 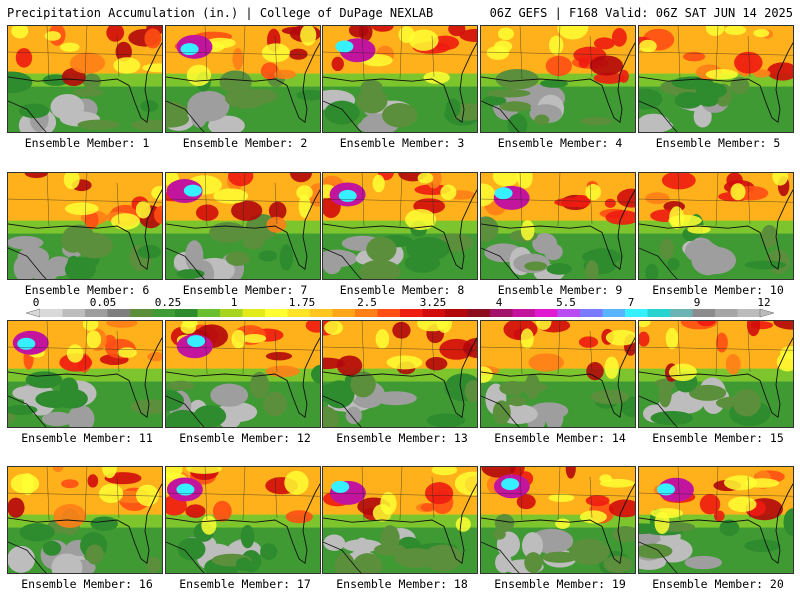 What do you see at coordinates (718, 438) in the screenshot?
I see `ensemble-member-label: Ensemble Member: 15` at bounding box center [718, 438].